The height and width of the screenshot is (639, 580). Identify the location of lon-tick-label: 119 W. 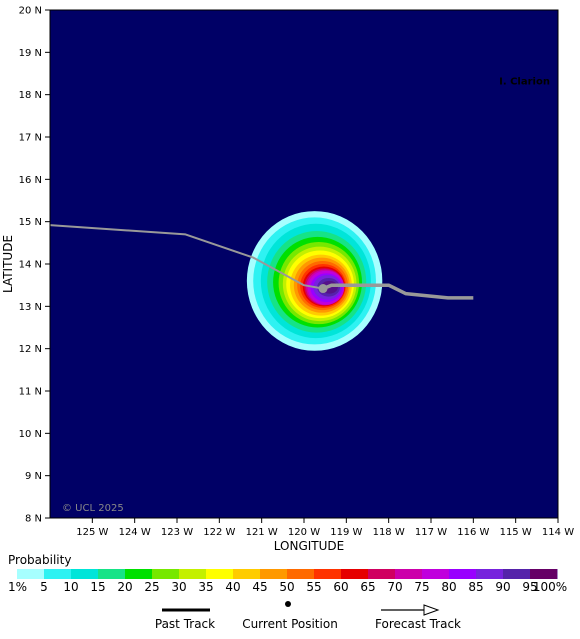
(346, 532).